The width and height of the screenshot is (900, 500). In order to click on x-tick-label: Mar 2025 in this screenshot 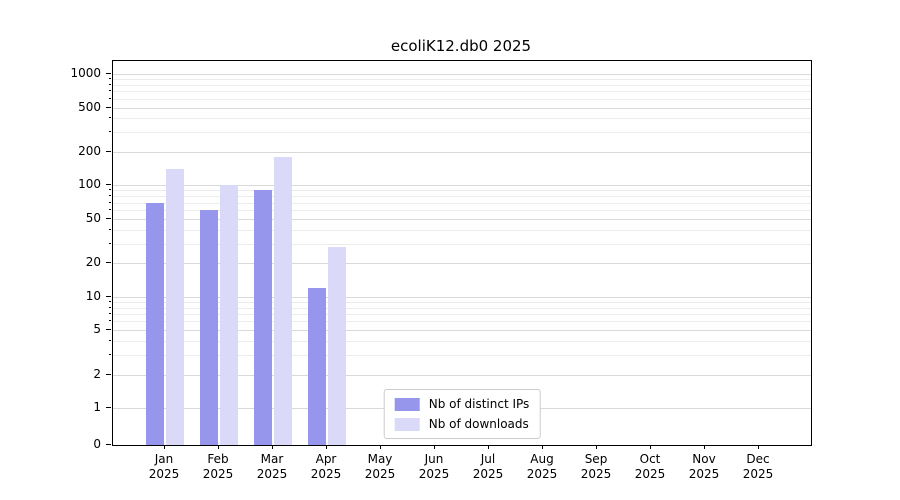, I will do `click(272, 467)`.